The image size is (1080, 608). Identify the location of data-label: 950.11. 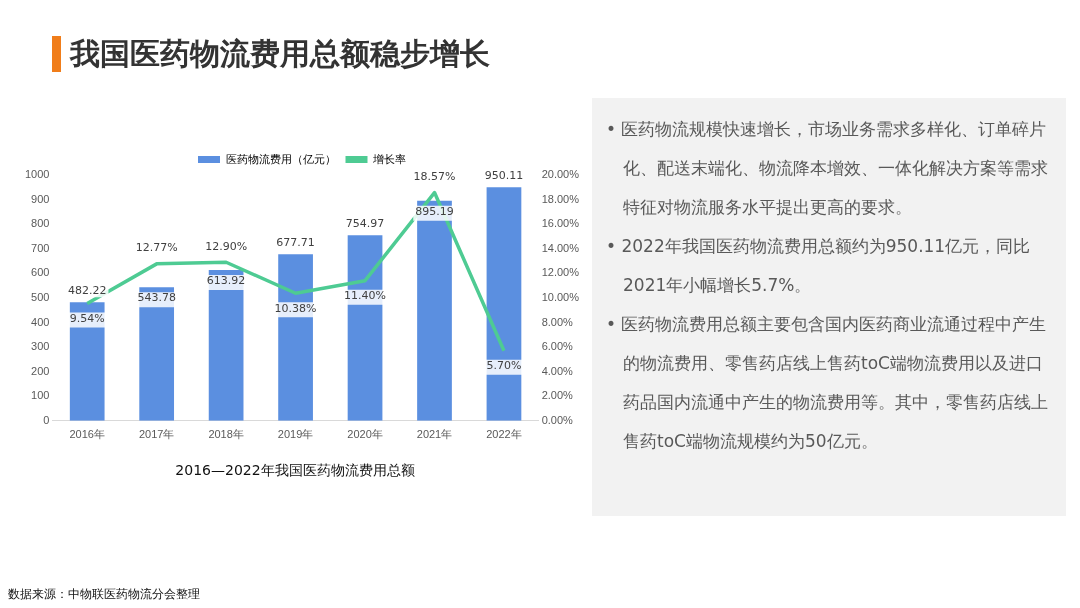
(504, 175).